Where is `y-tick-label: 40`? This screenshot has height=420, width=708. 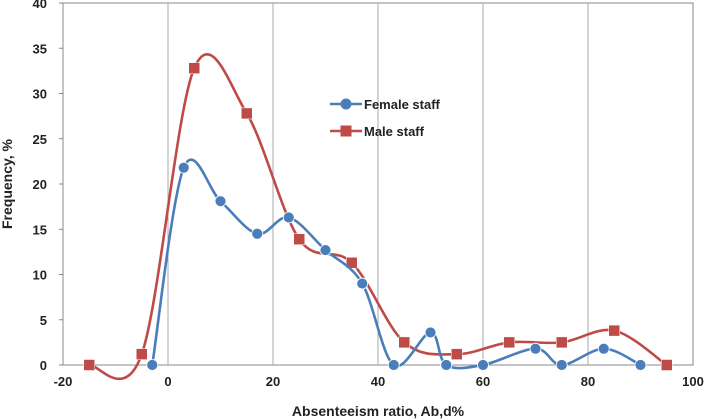 y-tick-label: 40 is located at coordinates (40, 5).